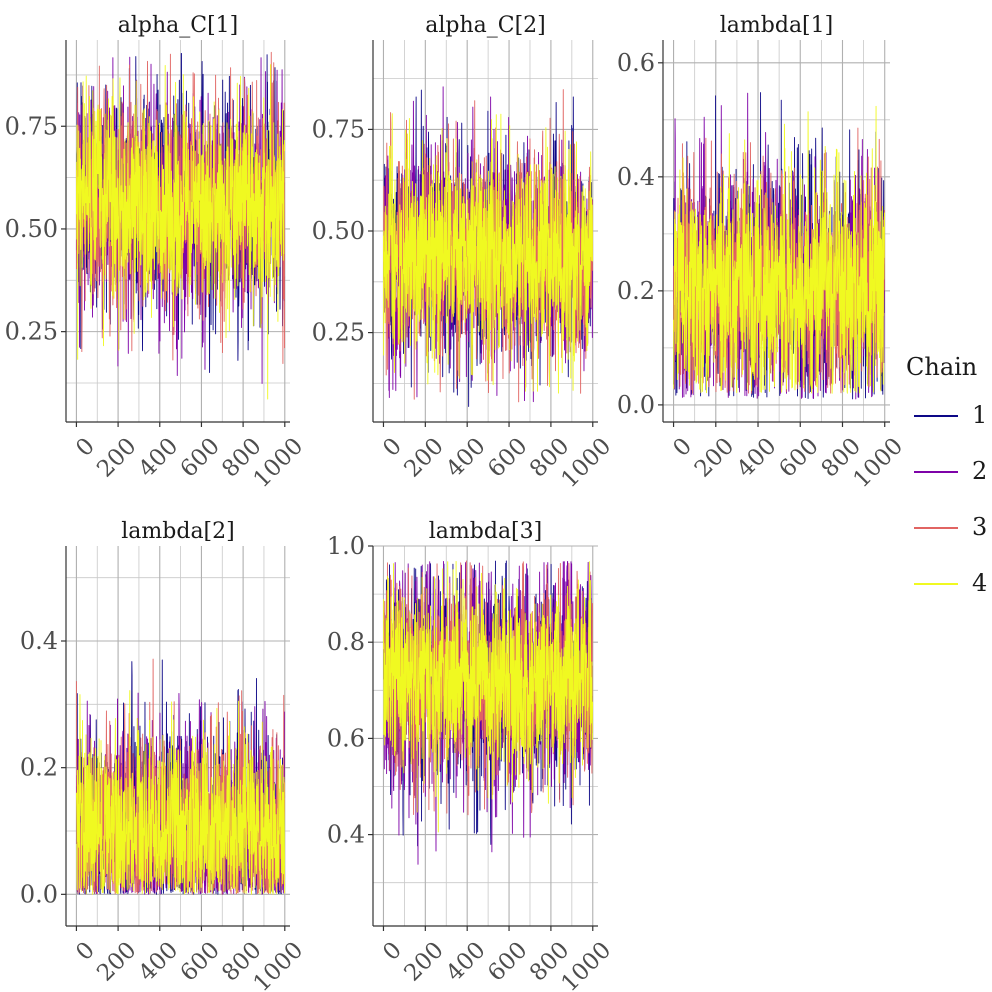  I want to click on legend-item-chain-3: 3, so click(953, 527).